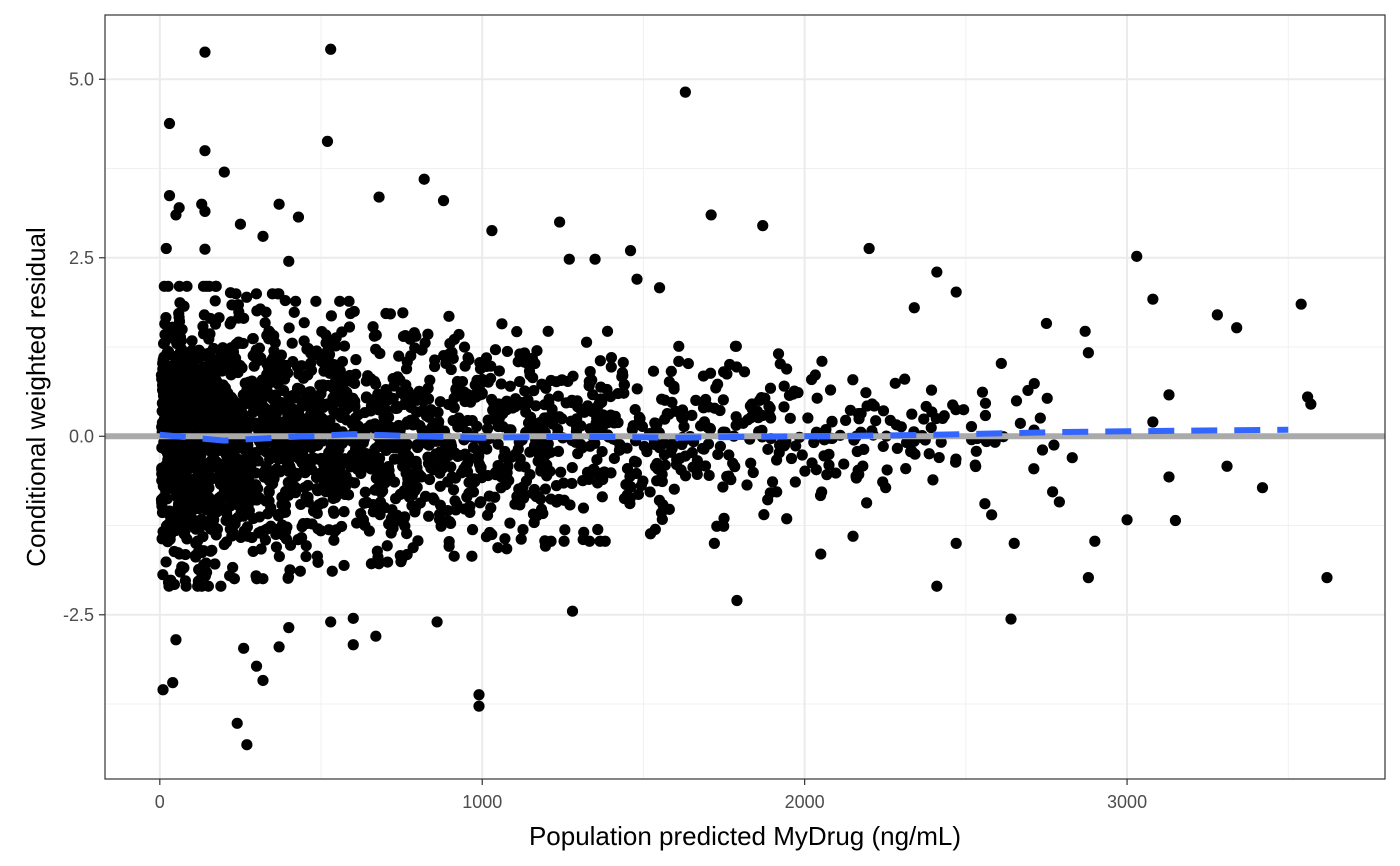 This screenshot has width=1400, height=866. Describe the element at coordinates (805, 802) in the screenshot. I see `x-tick-label: 2000` at that location.